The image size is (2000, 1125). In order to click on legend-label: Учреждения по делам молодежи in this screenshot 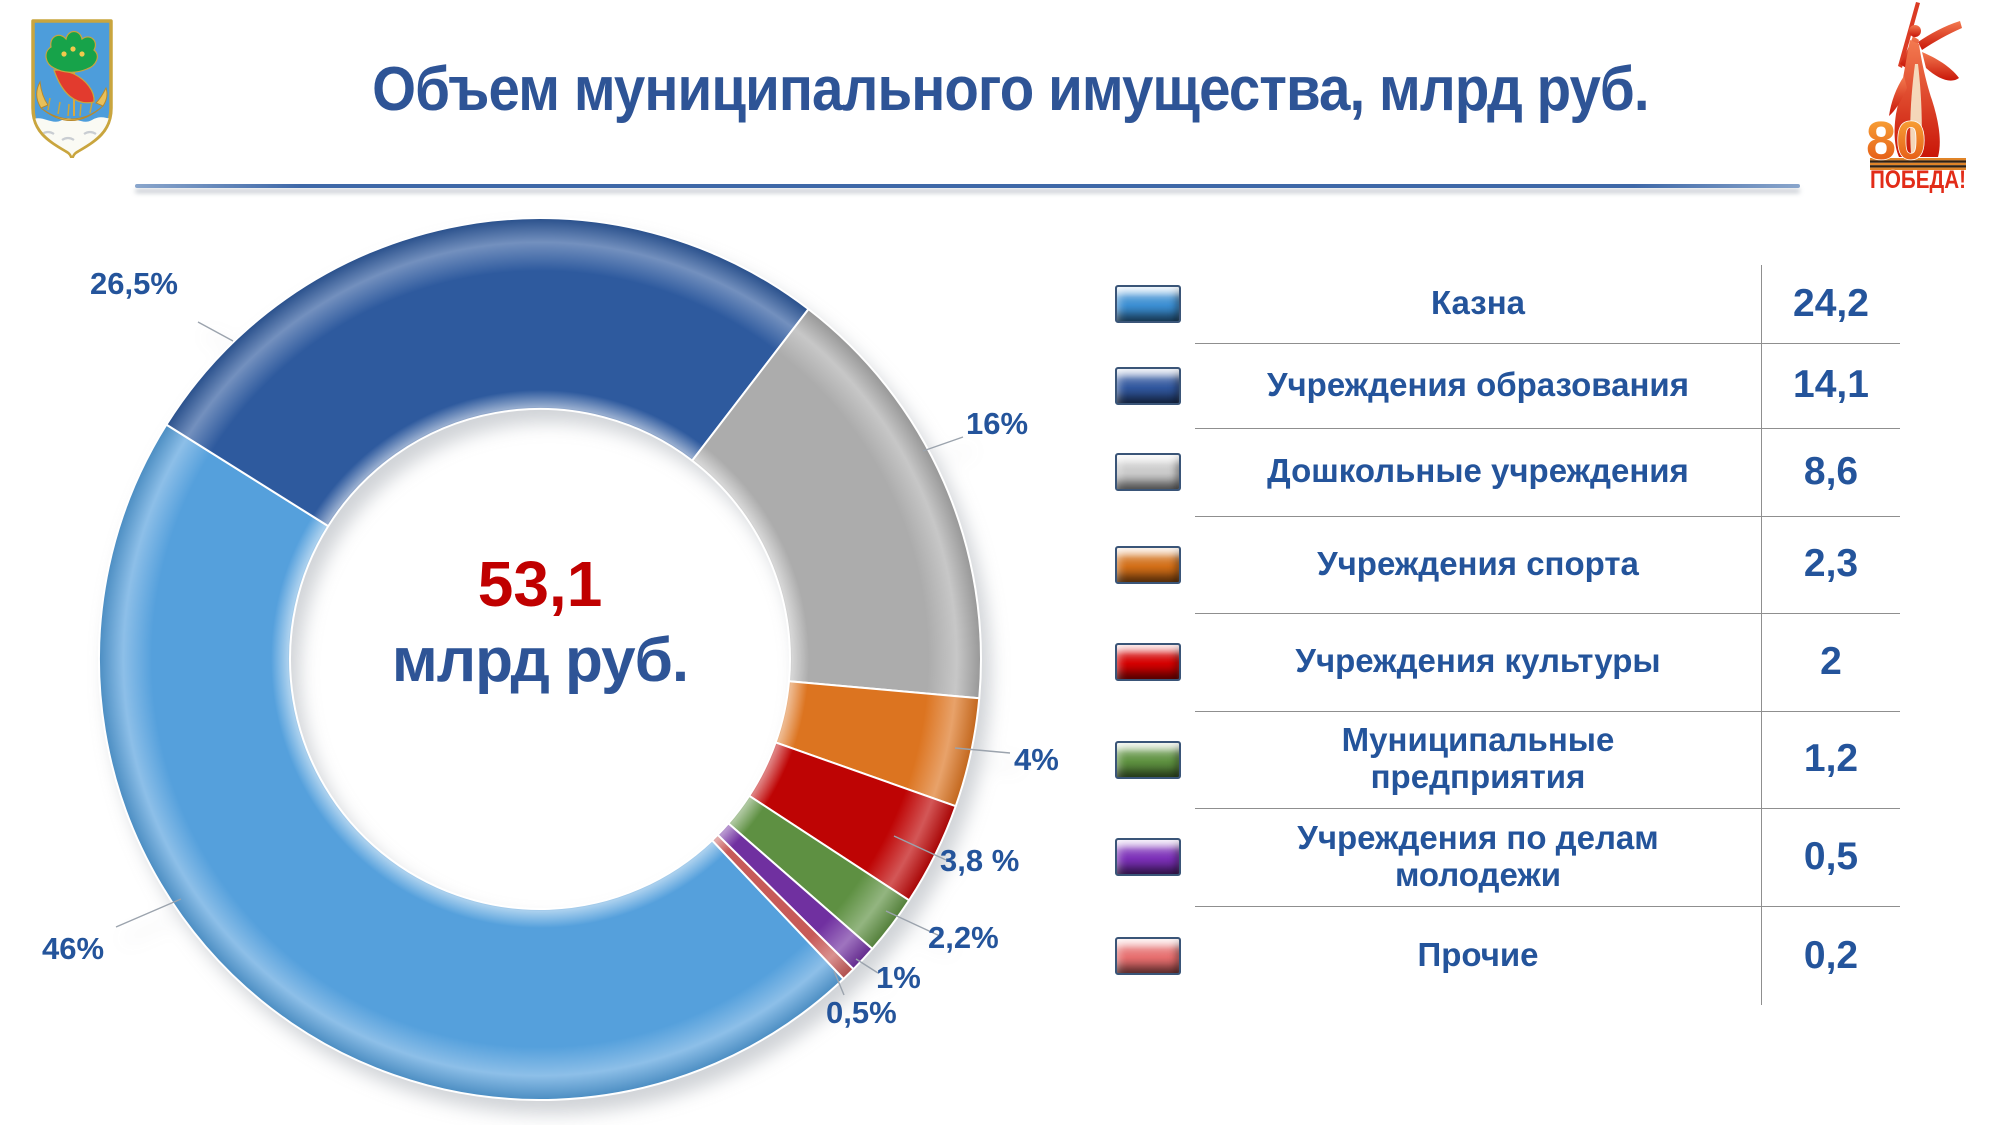, I will do `click(1478, 855)`.